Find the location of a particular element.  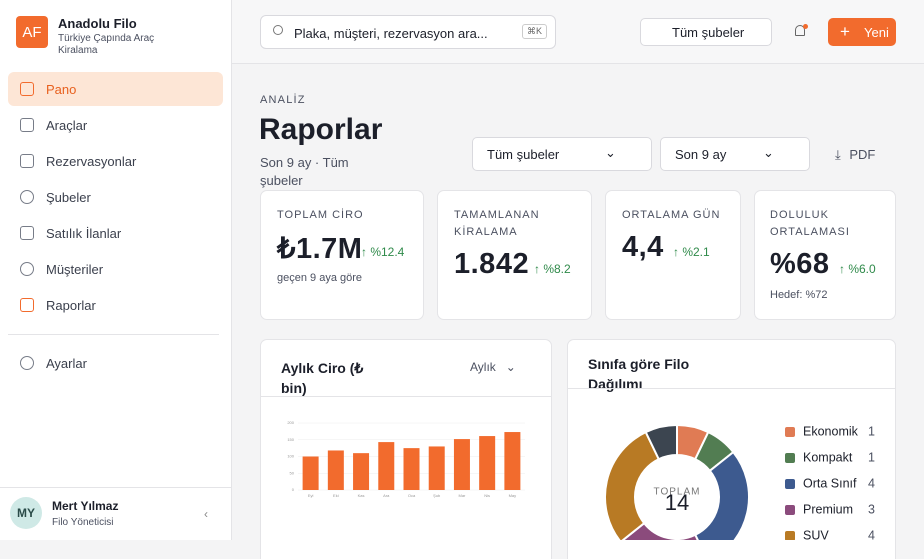

nav-label: Araçlar is located at coordinates (67, 125).